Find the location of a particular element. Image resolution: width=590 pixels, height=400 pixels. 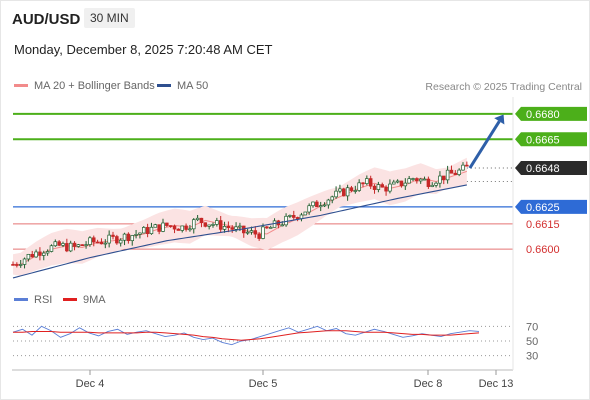

chart-header: AUD/USD 30 MIN is located at coordinates (295, 19).